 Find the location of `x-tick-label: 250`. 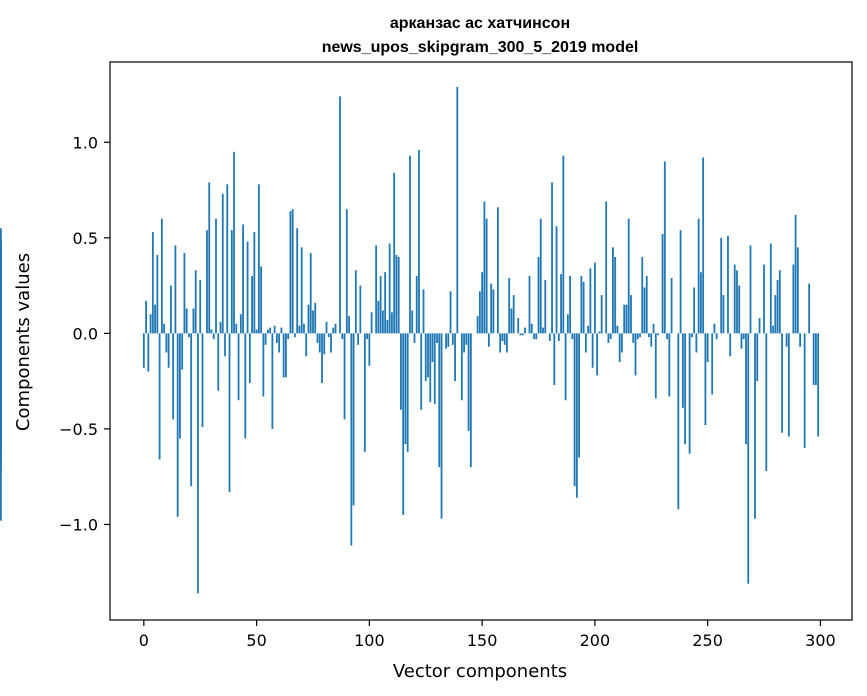

x-tick-label: 250 is located at coordinates (707, 640).